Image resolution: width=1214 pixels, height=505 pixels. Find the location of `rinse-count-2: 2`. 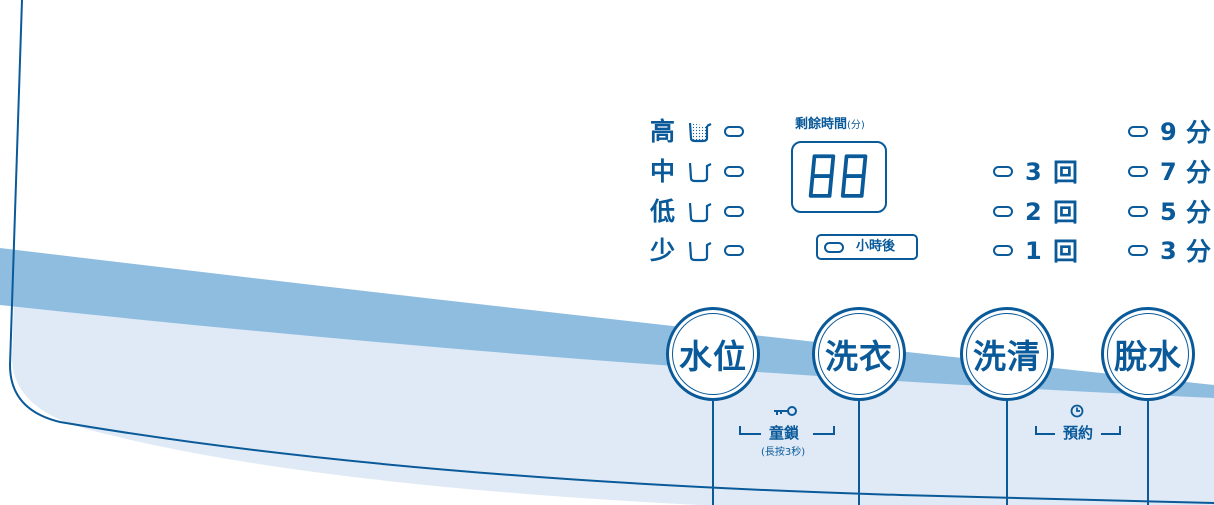

rinse-count-2: 2 is located at coordinates (1033, 212).